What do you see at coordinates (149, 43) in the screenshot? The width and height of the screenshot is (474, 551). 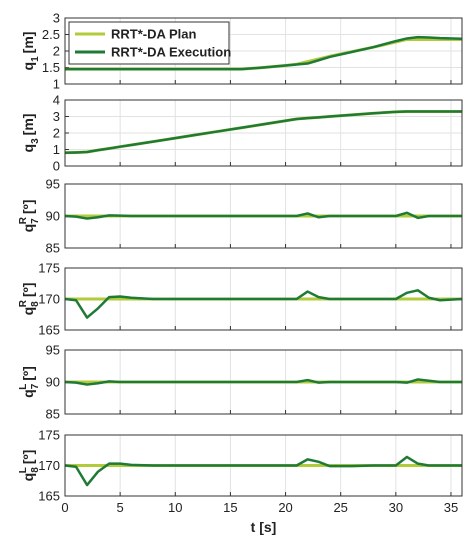 I see `legend-box` at bounding box center [149, 43].